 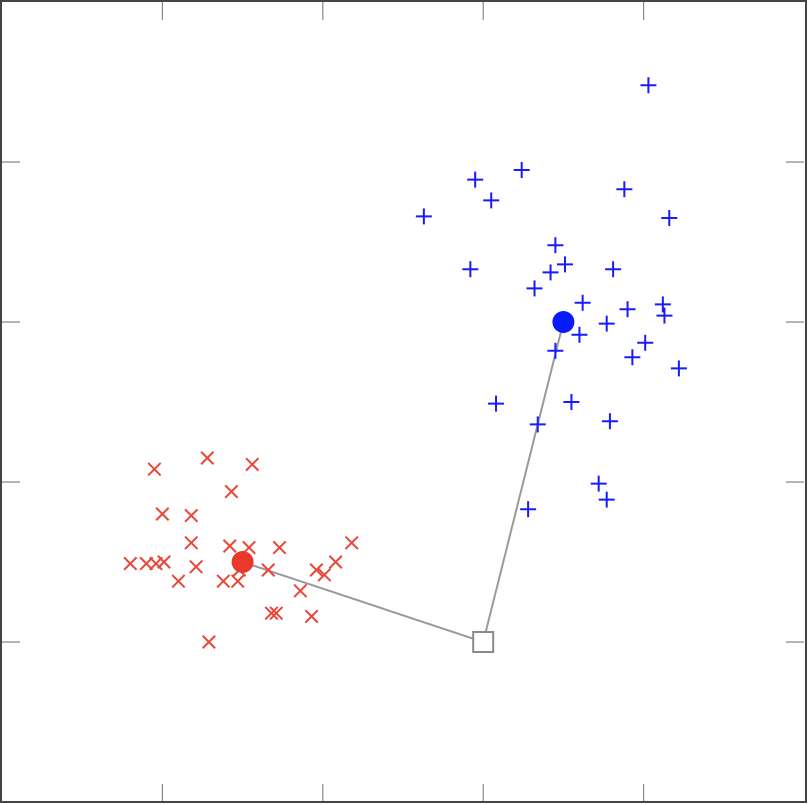 I want to click on centroid-markers, so click(x=403, y=442).